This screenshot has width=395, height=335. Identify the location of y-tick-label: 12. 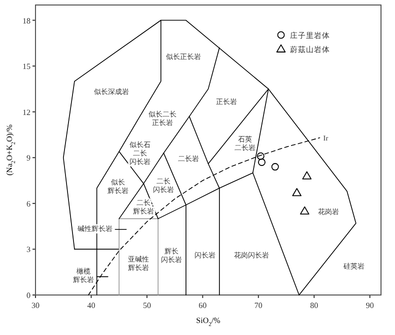
(26, 112).